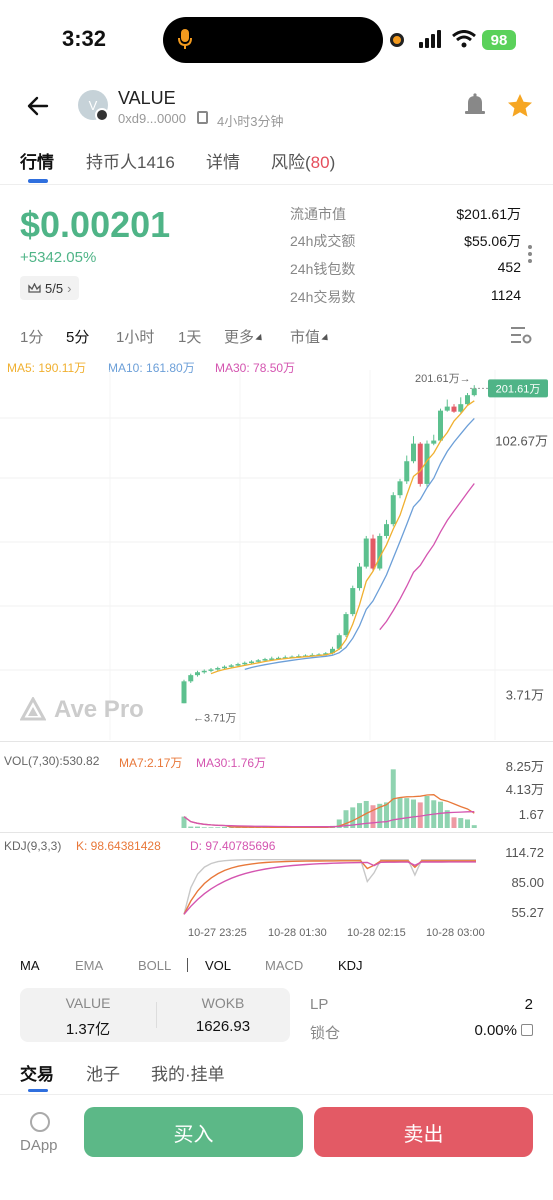 This screenshot has height=1200, width=553. Describe the element at coordinates (38, 106) in the screenshot. I see `back-arrow-icon` at that location.